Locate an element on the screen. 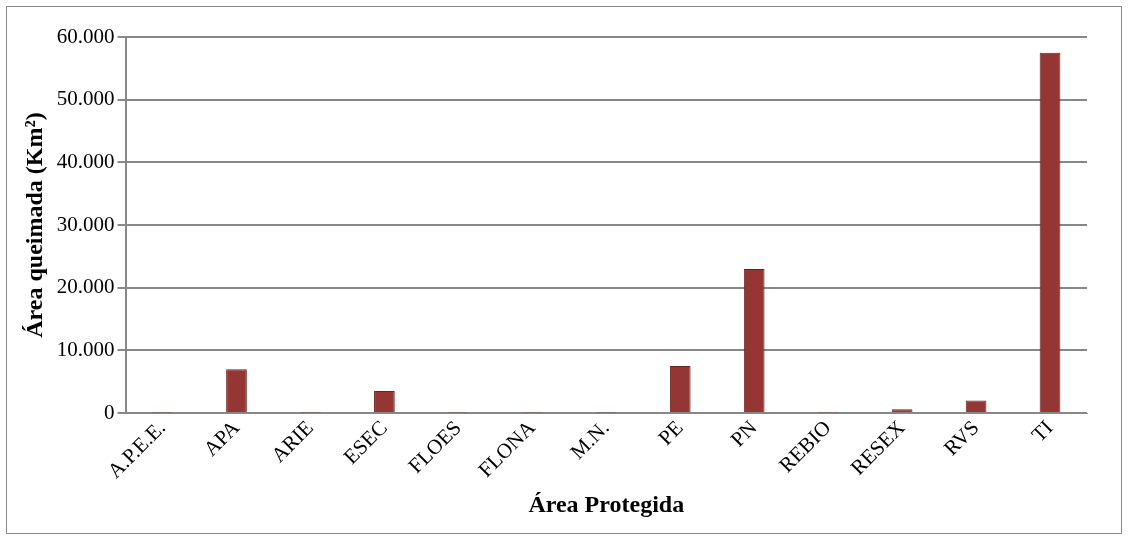 This screenshot has height=542, width=1130. y-tick-label: 10.000 is located at coordinates (85, 348).